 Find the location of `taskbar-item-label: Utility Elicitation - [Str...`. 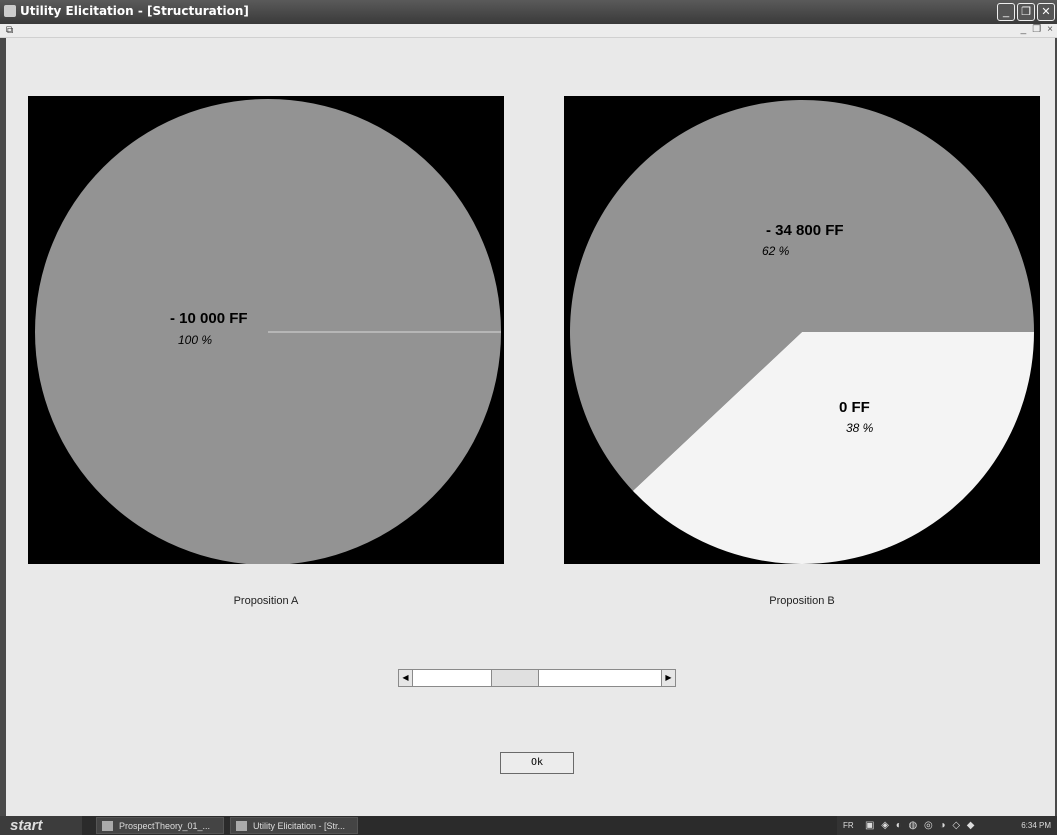

taskbar-item-label: Utility Elicitation - [Str... is located at coordinates (299, 826).